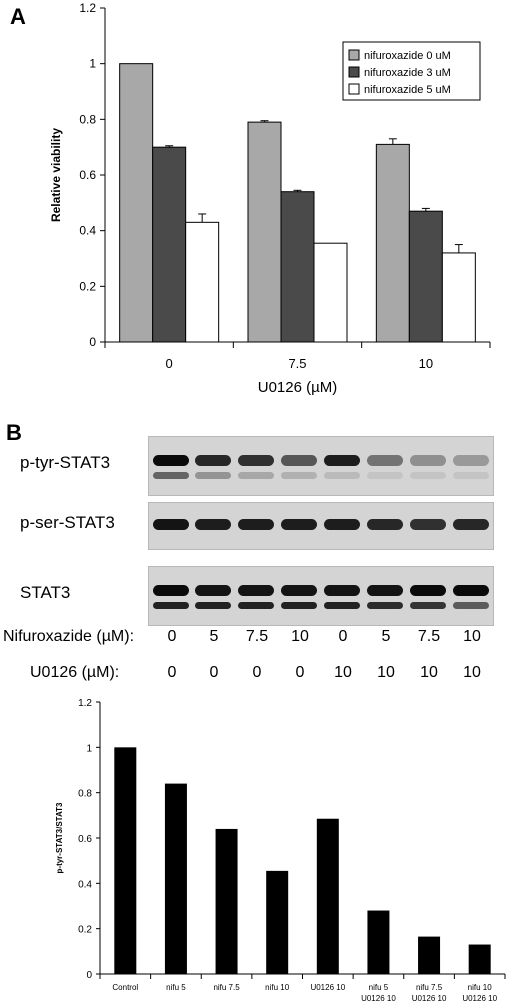 This screenshot has height=1008, width=520. What do you see at coordinates (59, 838) in the screenshot?
I see `y-axis-label: p-tyr-STAT3/STAT3` at bounding box center [59, 838].